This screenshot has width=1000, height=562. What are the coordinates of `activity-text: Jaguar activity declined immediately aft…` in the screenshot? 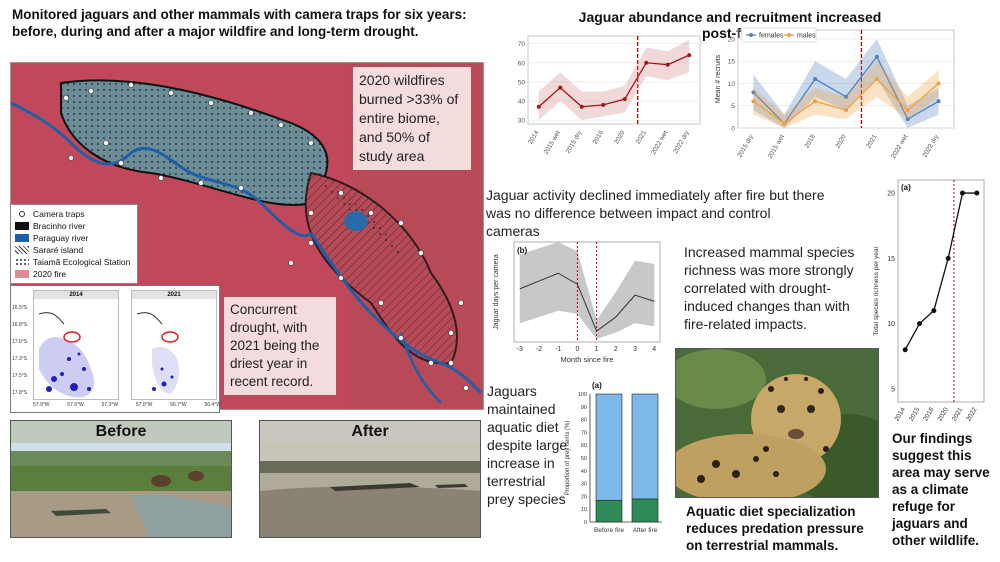 It's located at (655, 213).